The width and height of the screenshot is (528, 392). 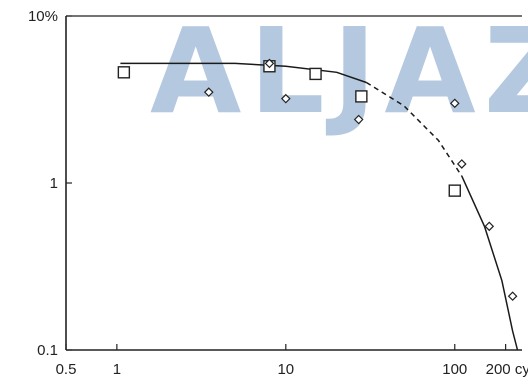 I want to click on fit-curve-dashed, so click(x=414, y=129).